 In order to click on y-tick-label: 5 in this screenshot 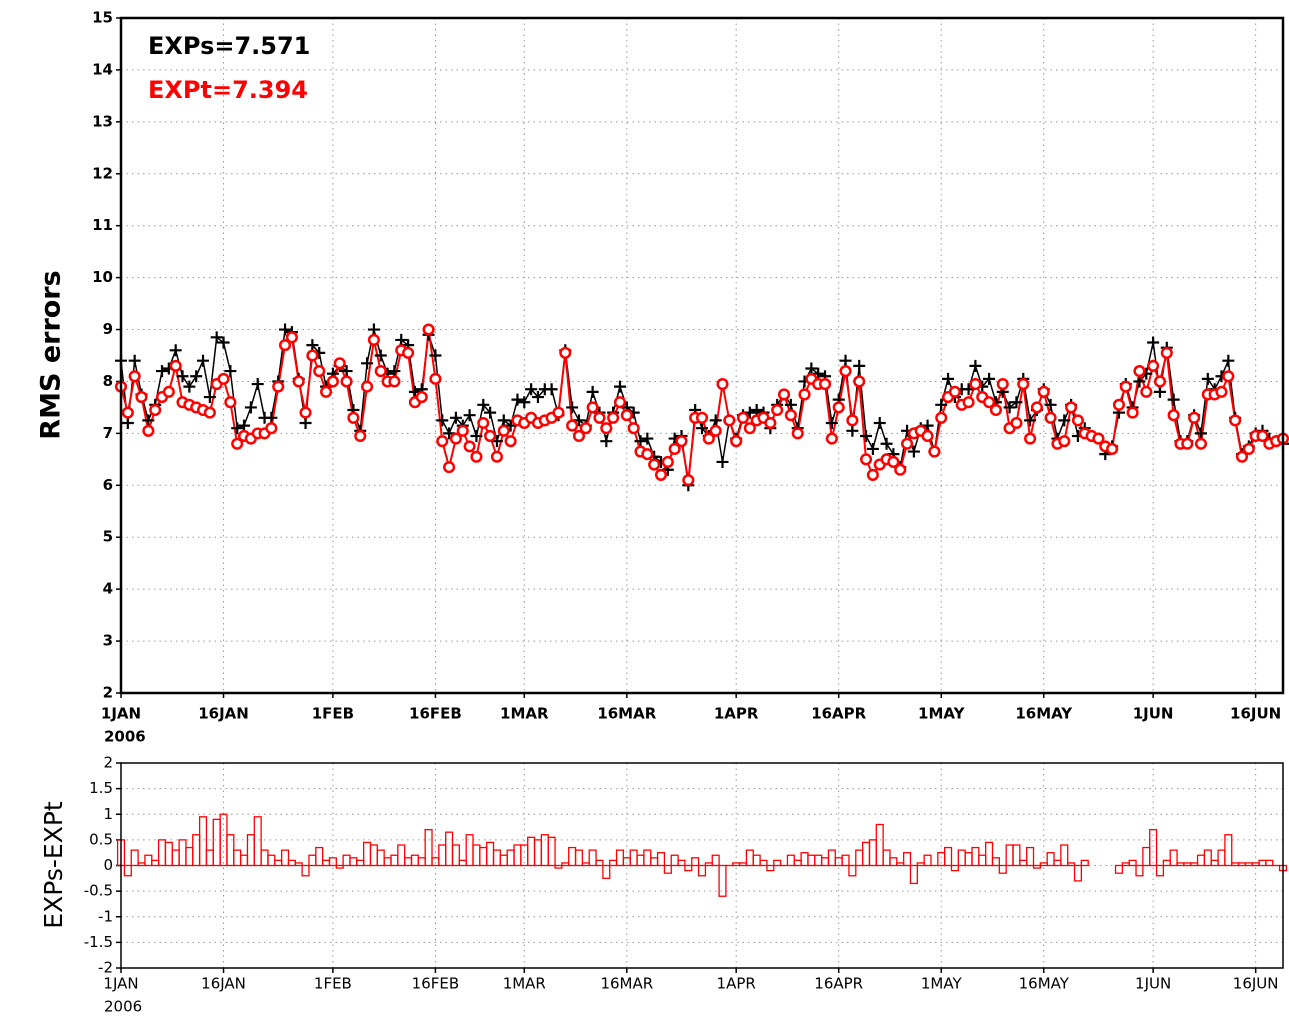, I will do `click(108, 537)`.